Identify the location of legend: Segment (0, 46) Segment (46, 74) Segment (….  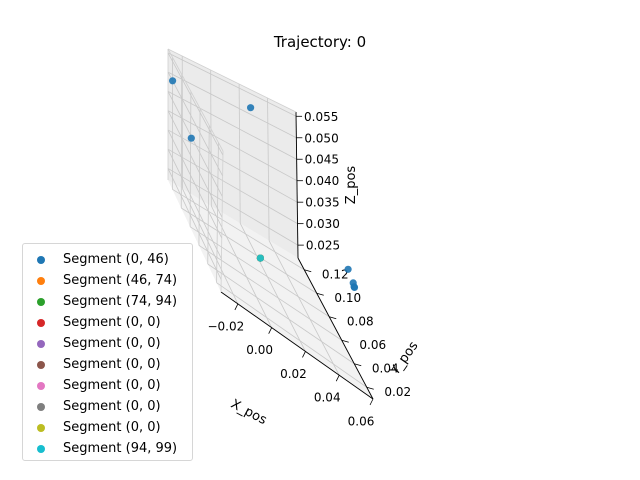
(107, 352).